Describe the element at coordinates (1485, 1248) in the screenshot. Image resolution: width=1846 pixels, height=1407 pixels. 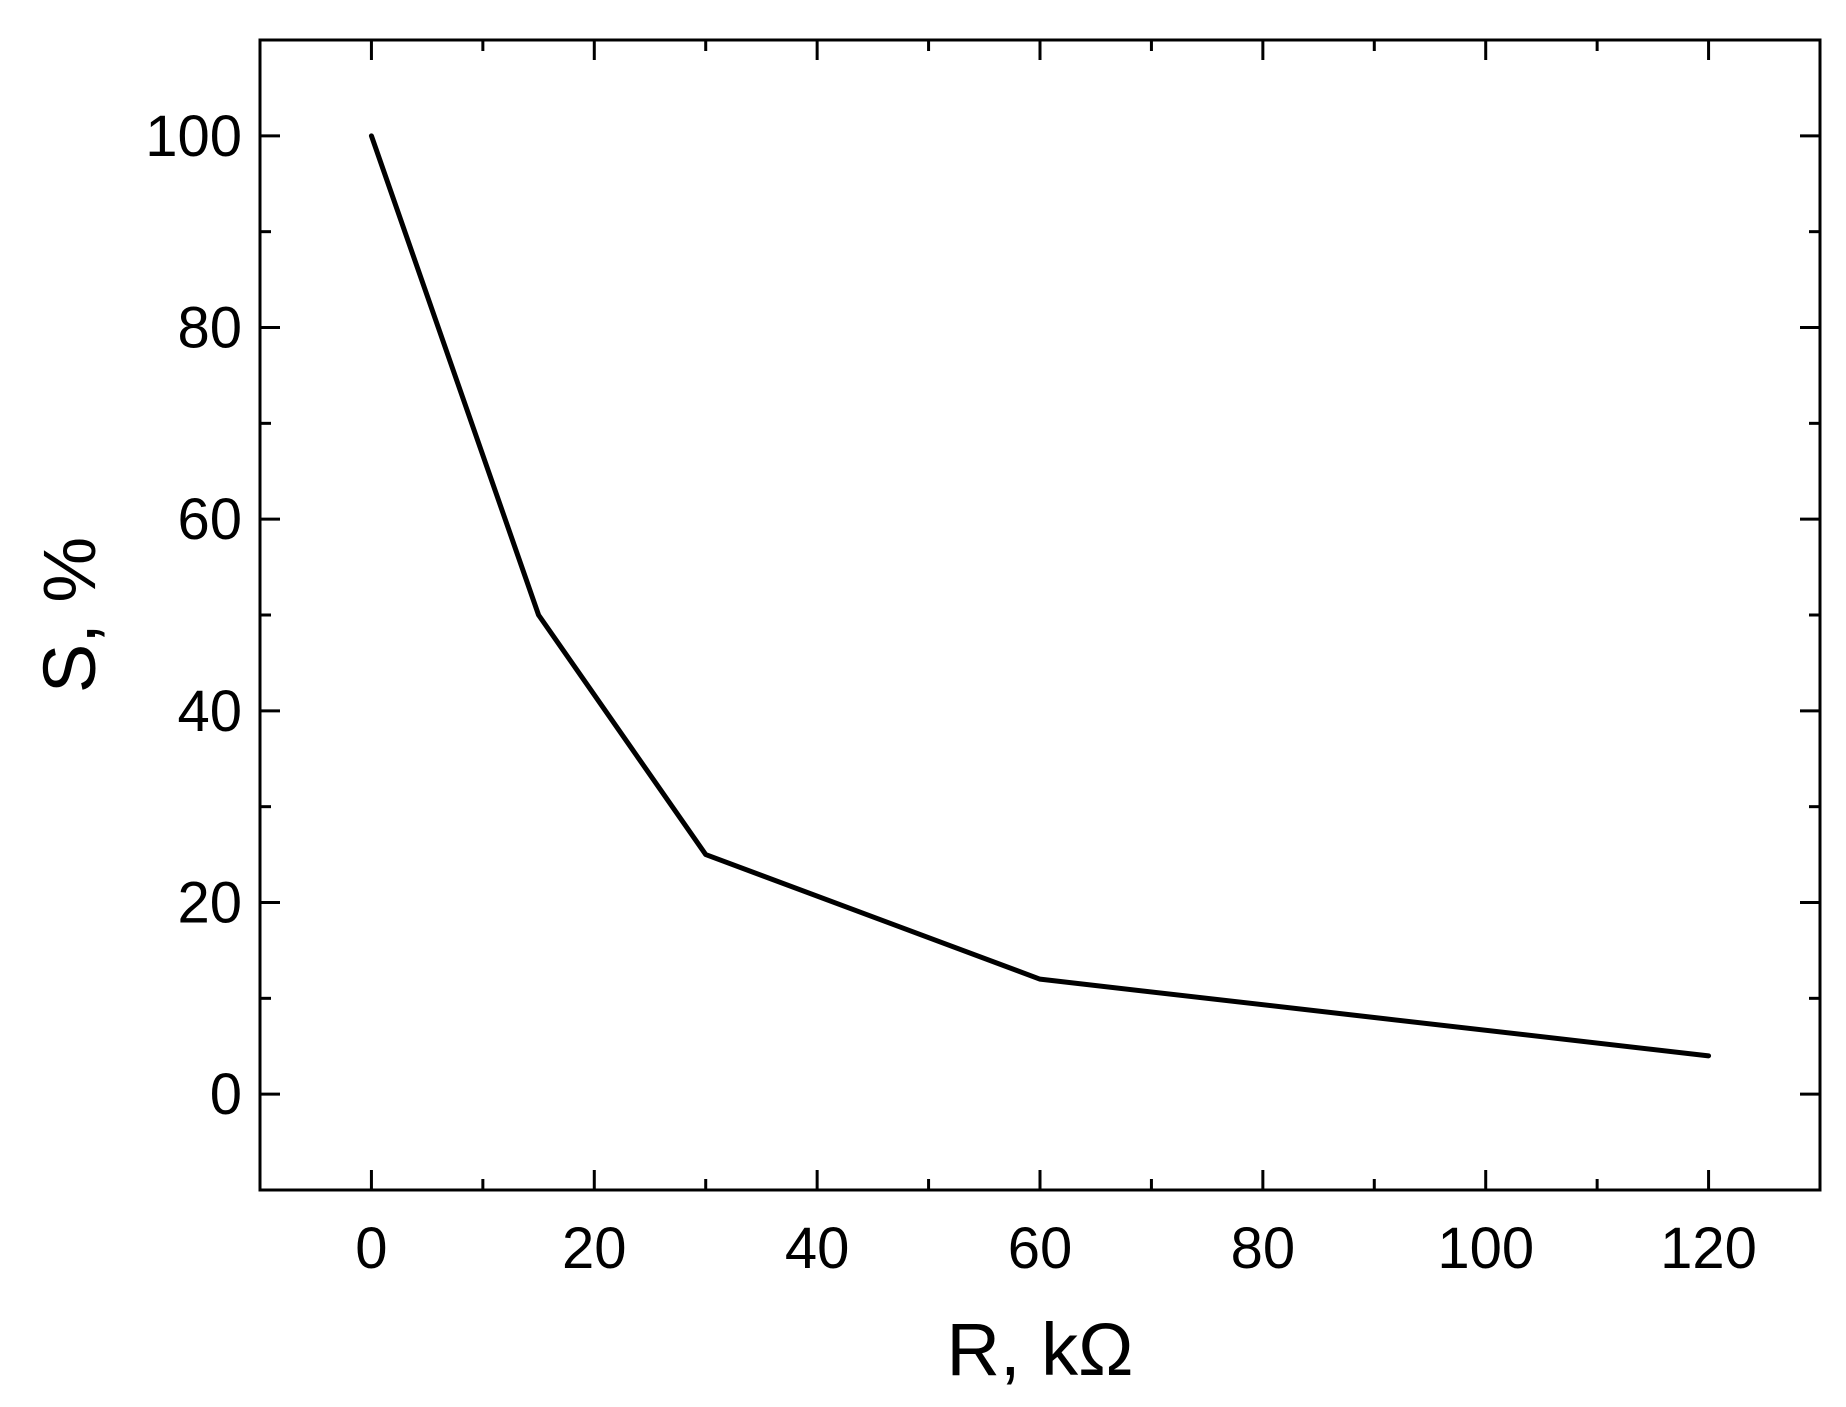
I see `x-tick-label: 100` at that location.